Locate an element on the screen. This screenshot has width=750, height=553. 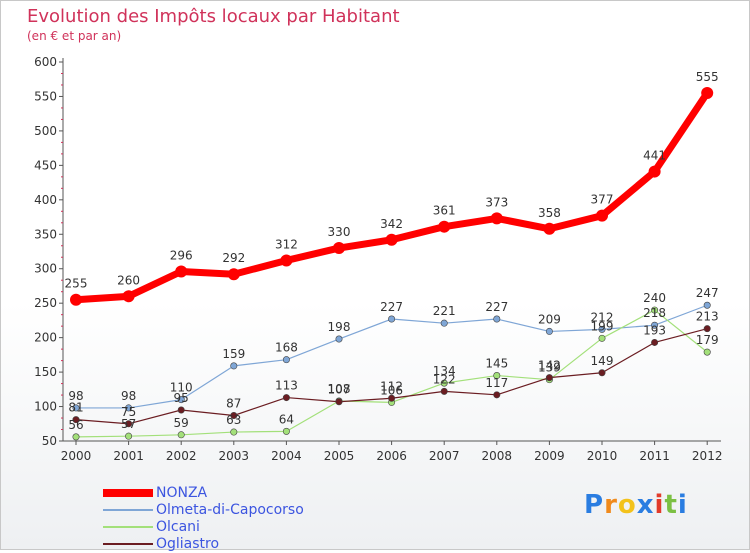
x-tick-label: 2010 is located at coordinates (602, 456).